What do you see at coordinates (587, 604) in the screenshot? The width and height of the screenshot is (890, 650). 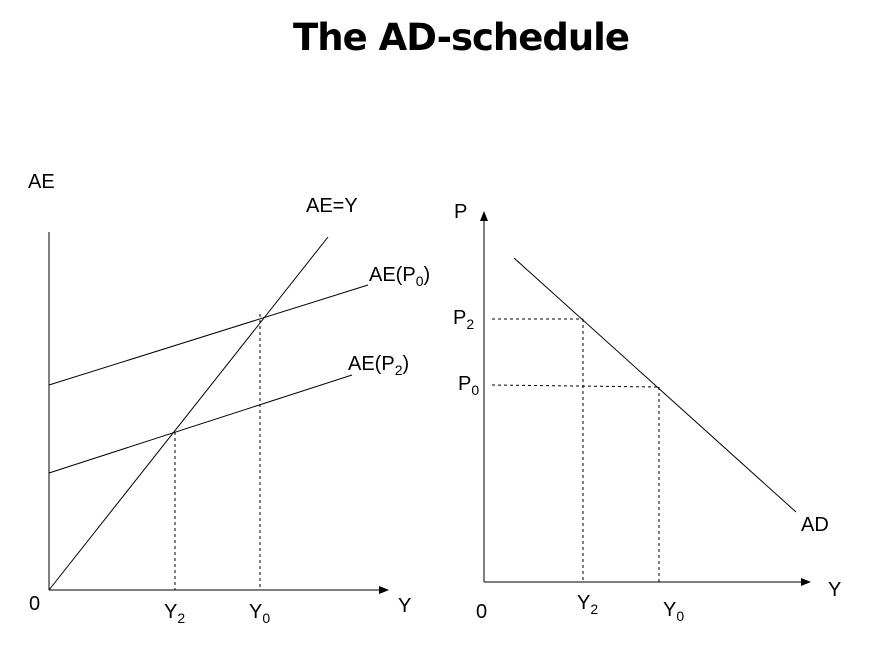 I see `right-y2-tick-label: Y2` at bounding box center [587, 604].